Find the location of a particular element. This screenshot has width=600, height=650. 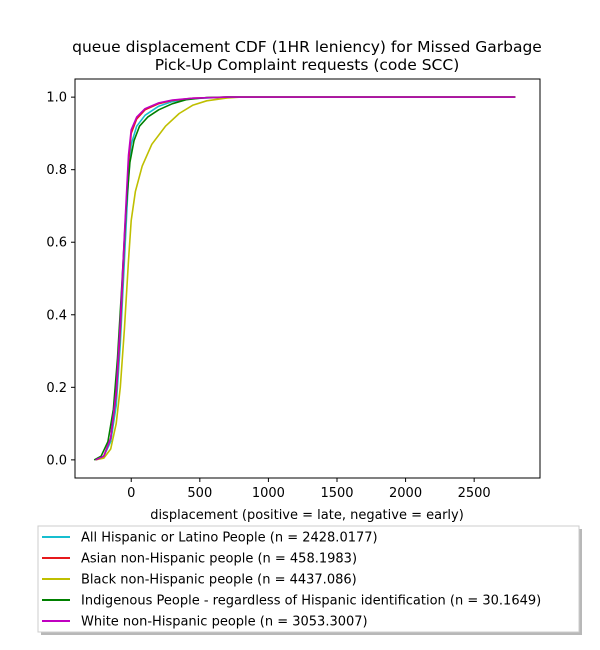

x-axis-ticks: 0 500 1000 1500 2000 2500 is located at coordinates (309, 489).